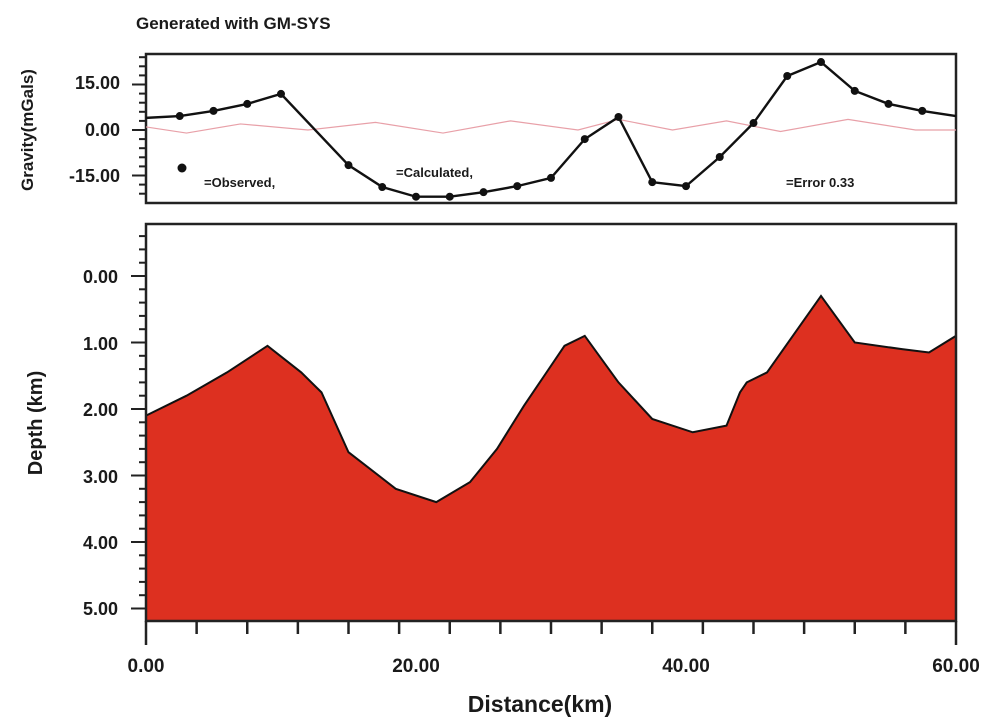 The height and width of the screenshot is (728, 986). Describe the element at coordinates (100, 543) in the screenshot. I see `depth-ytick-4: 4.00` at that location.